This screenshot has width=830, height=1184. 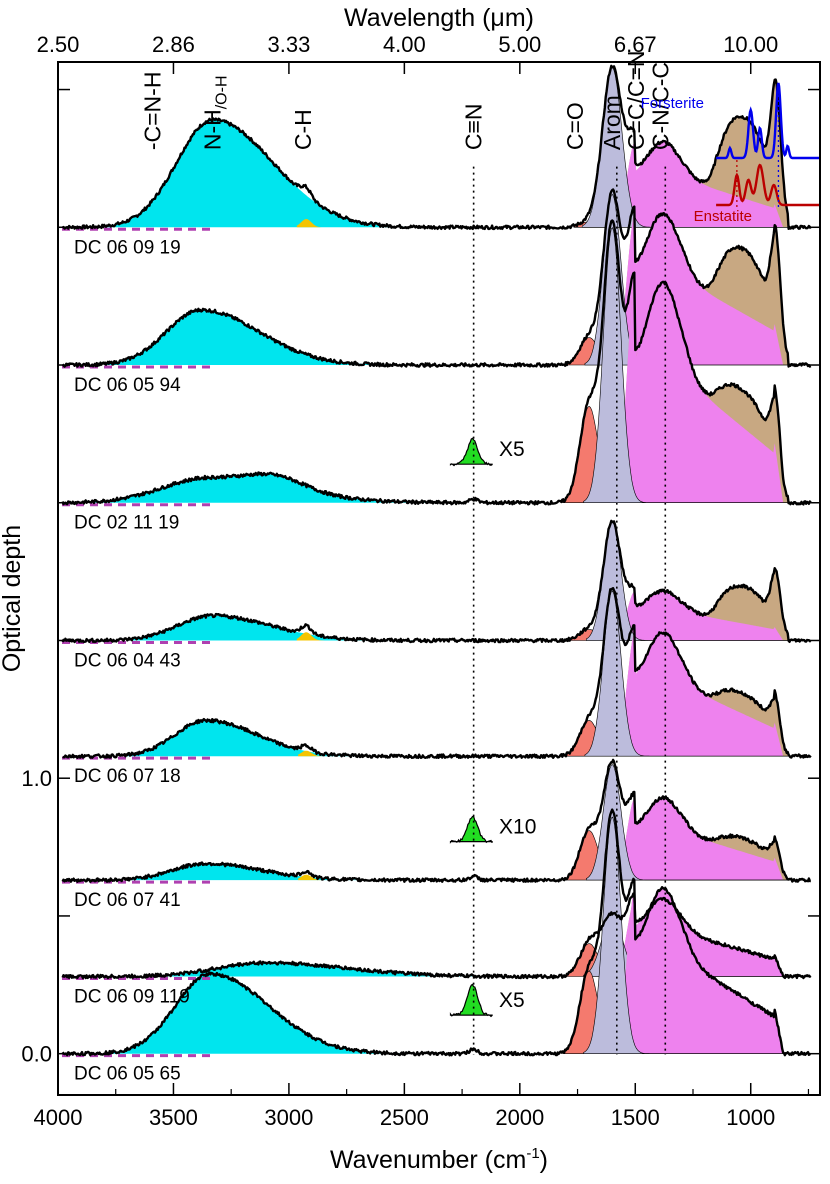 I want to click on sample-name: DC 06 04 43, so click(x=127, y=660).